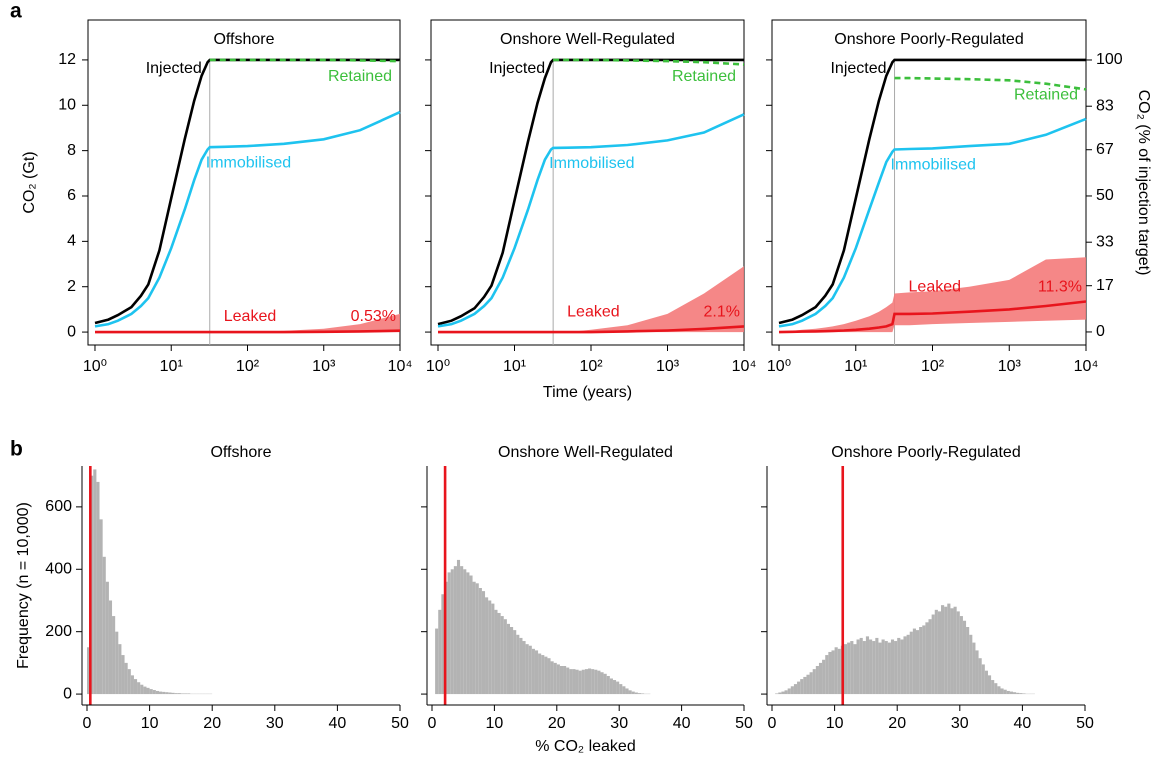 The height and width of the screenshot is (758, 1162). What do you see at coordinates (1105, 241) in the screenshot?
I see `y2-tick-label: 33` at bounding box center [1105, 241].